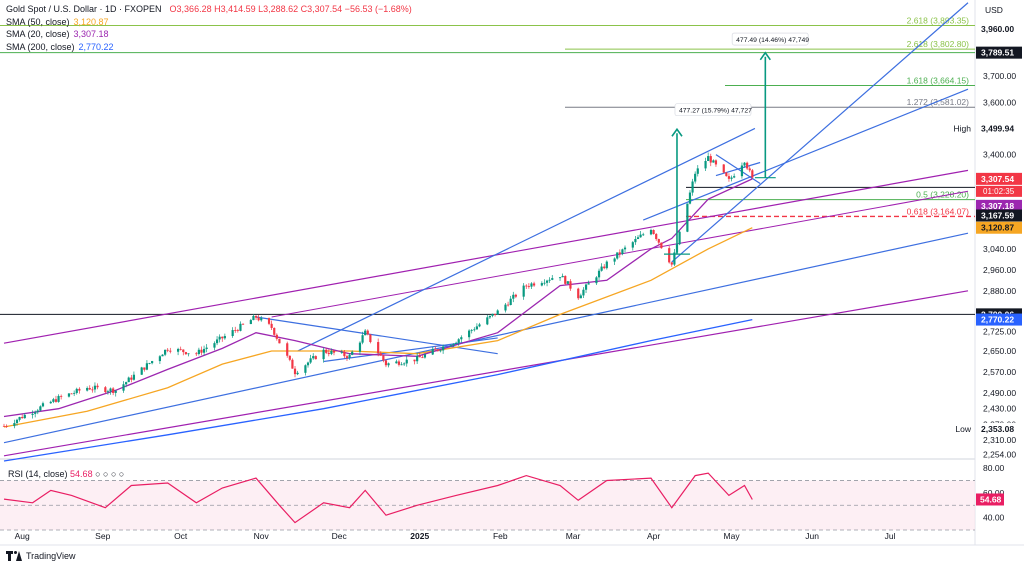 The width and height of the screenshot is (1024, 569). I want to click on sma50-label: SMA (50, close), so click(38, 21).